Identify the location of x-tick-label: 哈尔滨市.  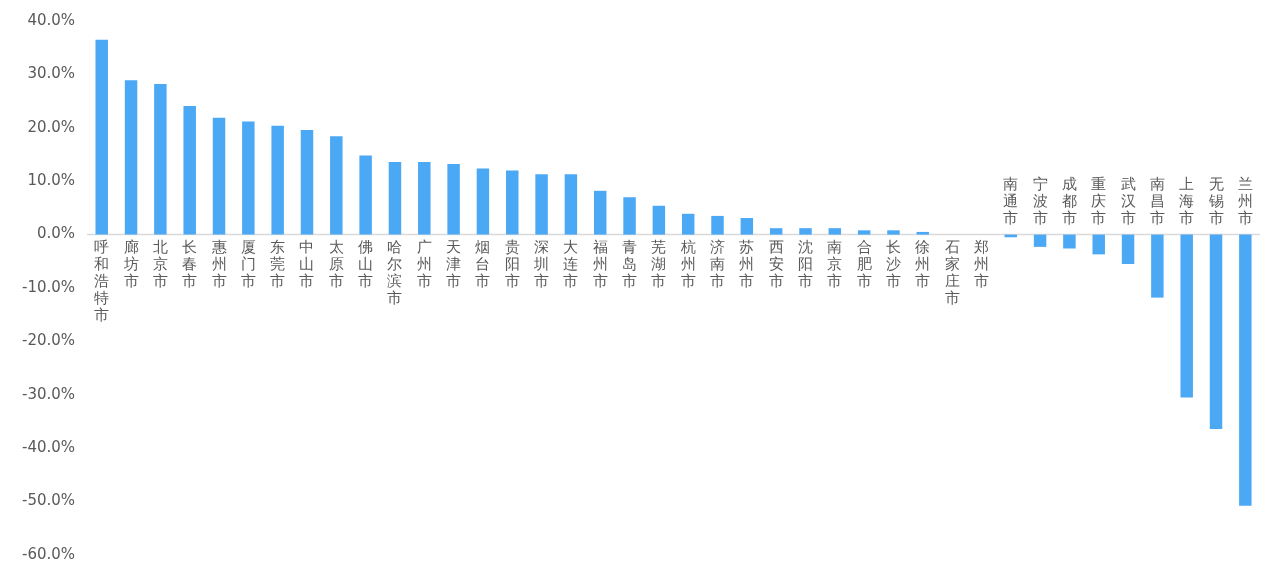
(395, 272).